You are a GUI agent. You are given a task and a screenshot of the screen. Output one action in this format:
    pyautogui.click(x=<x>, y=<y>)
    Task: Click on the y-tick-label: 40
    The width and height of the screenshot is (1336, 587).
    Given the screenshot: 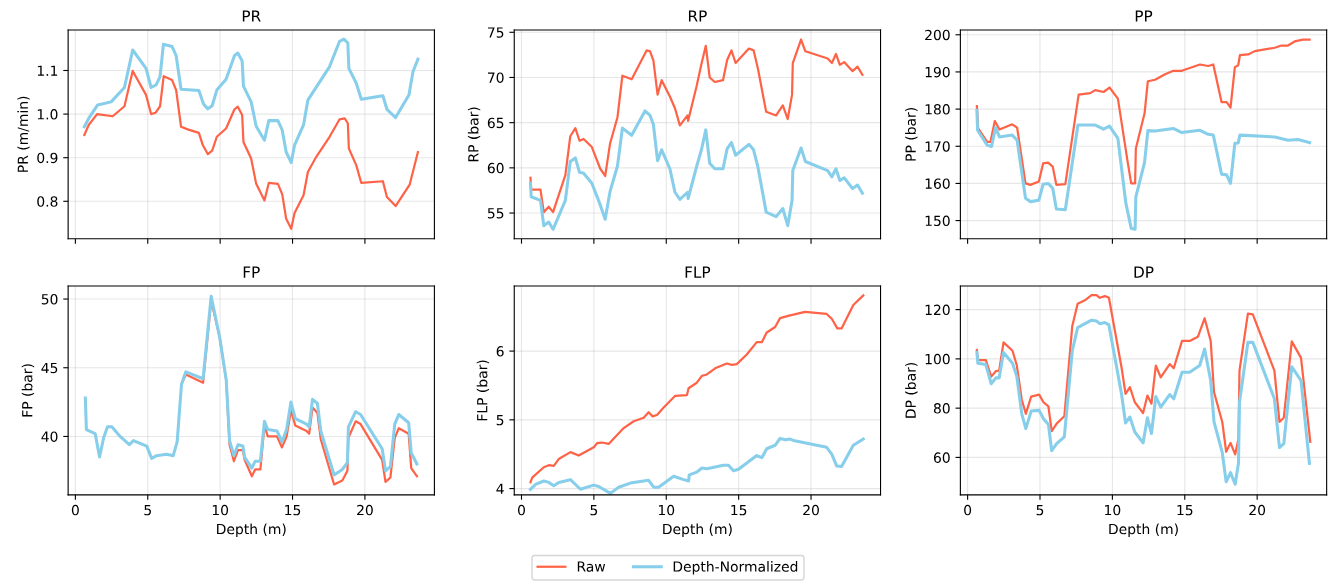 What is the action you would take?
    pyautogui.click(x=49, y=436)
    